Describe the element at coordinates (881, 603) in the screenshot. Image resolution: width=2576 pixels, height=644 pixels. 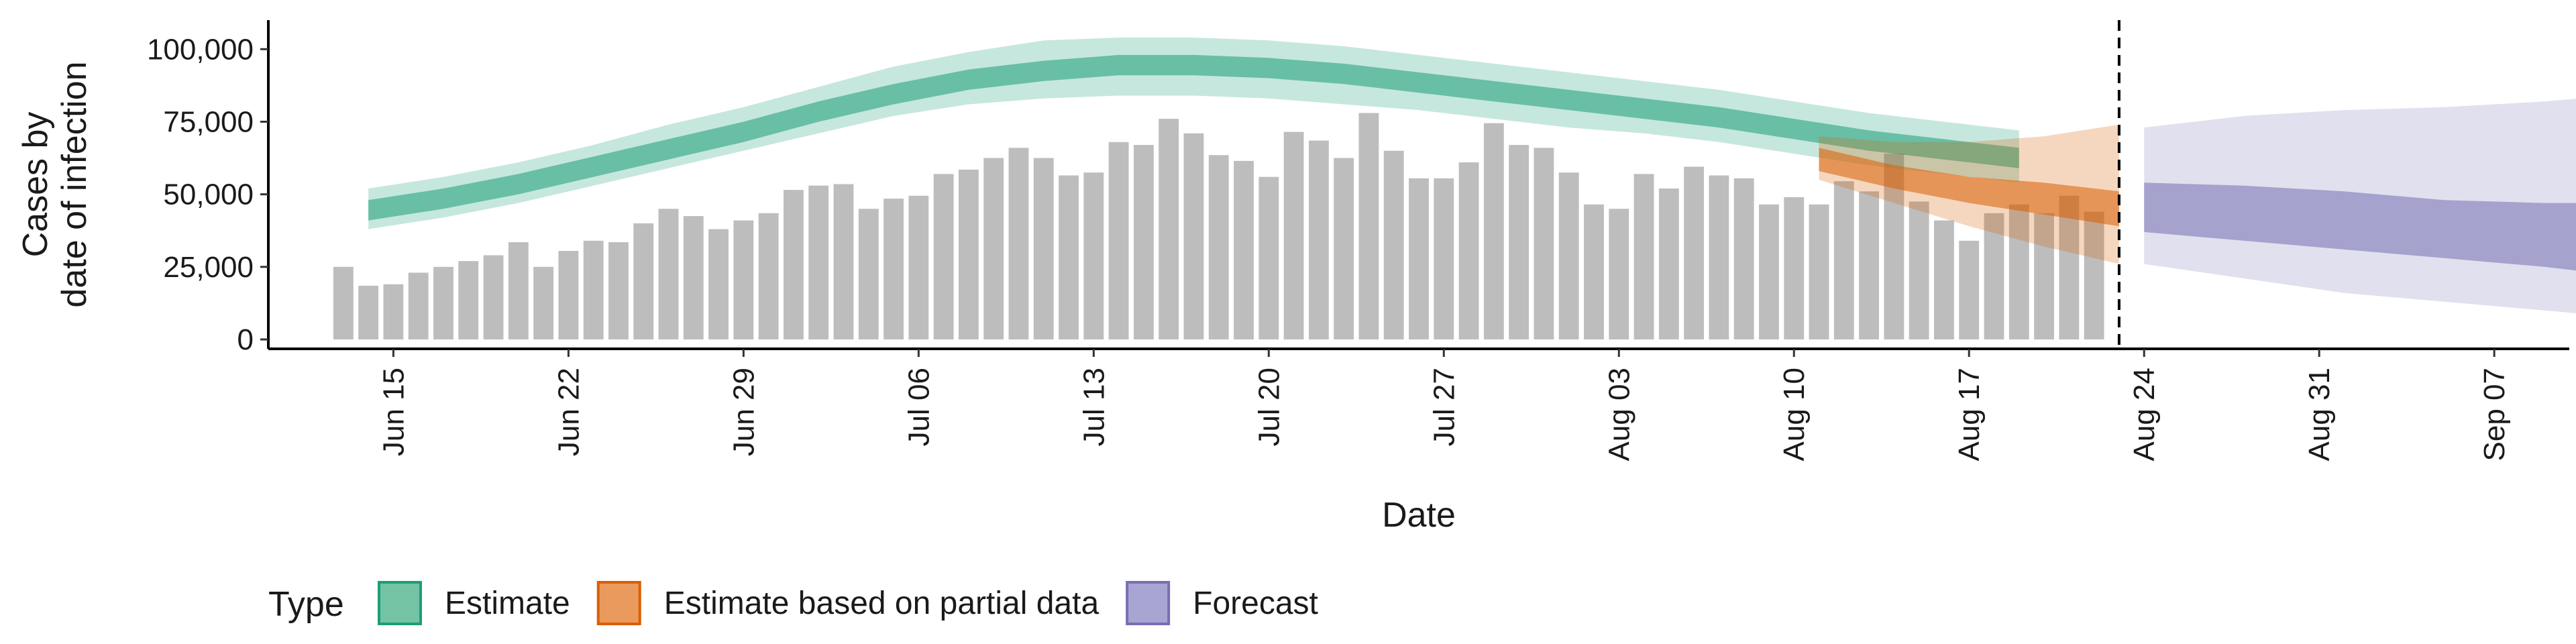
I see `legend-label: Estimate based on partial data` at that location.